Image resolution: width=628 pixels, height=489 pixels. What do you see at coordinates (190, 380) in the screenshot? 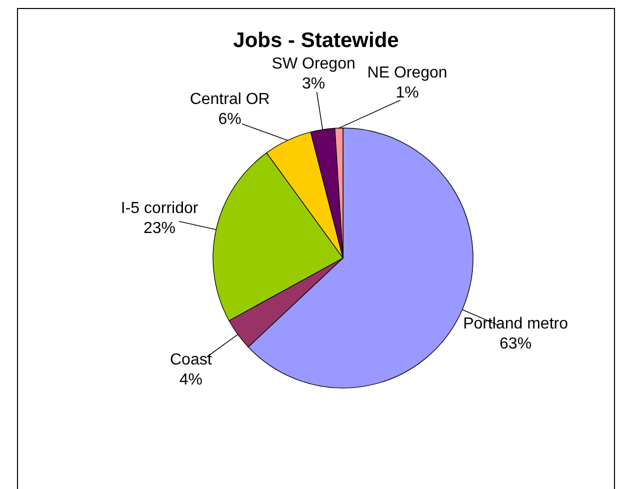
I see `data-label: 4%` at bounding box center [190, 380].